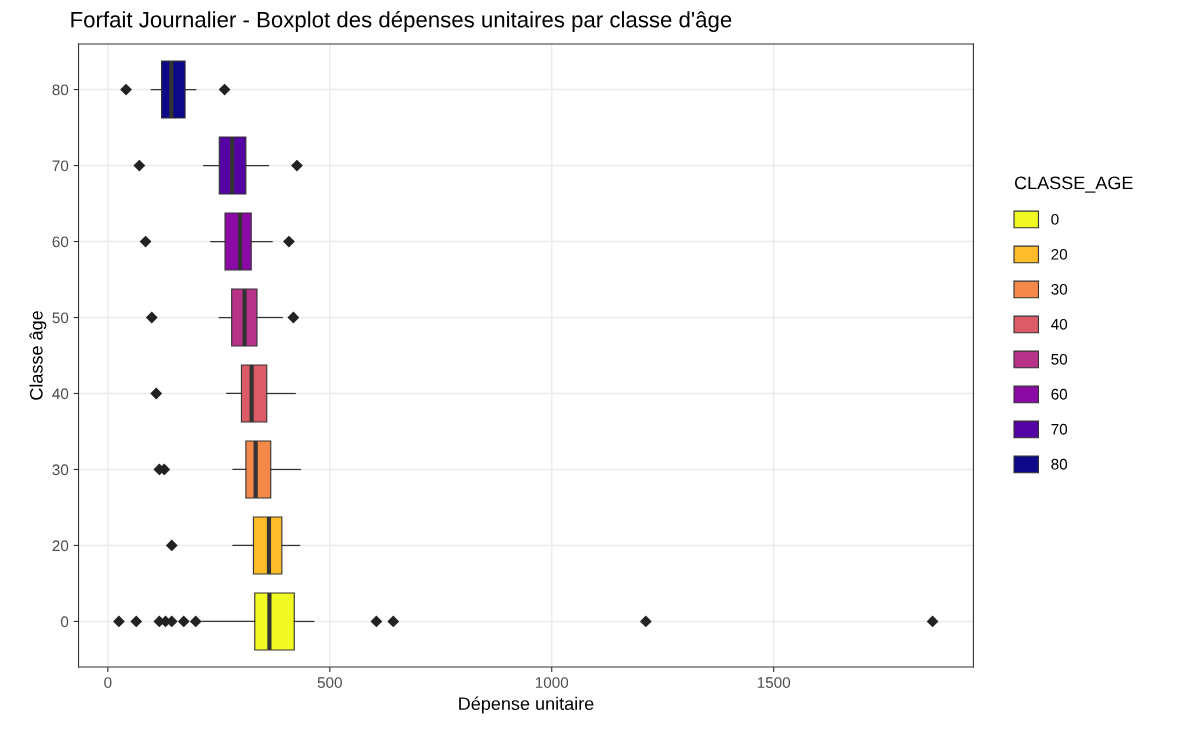 The image size is (1190, 733). What do you see at coordinates (1059, 324) in the screenshot?
I see `legend-label: 40` at bounding box center [1059, 324].